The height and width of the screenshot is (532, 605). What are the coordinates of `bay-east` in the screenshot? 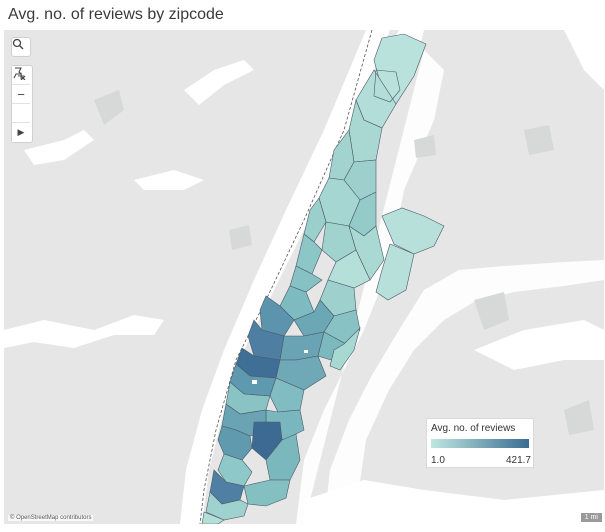 It's located at (584, 60).